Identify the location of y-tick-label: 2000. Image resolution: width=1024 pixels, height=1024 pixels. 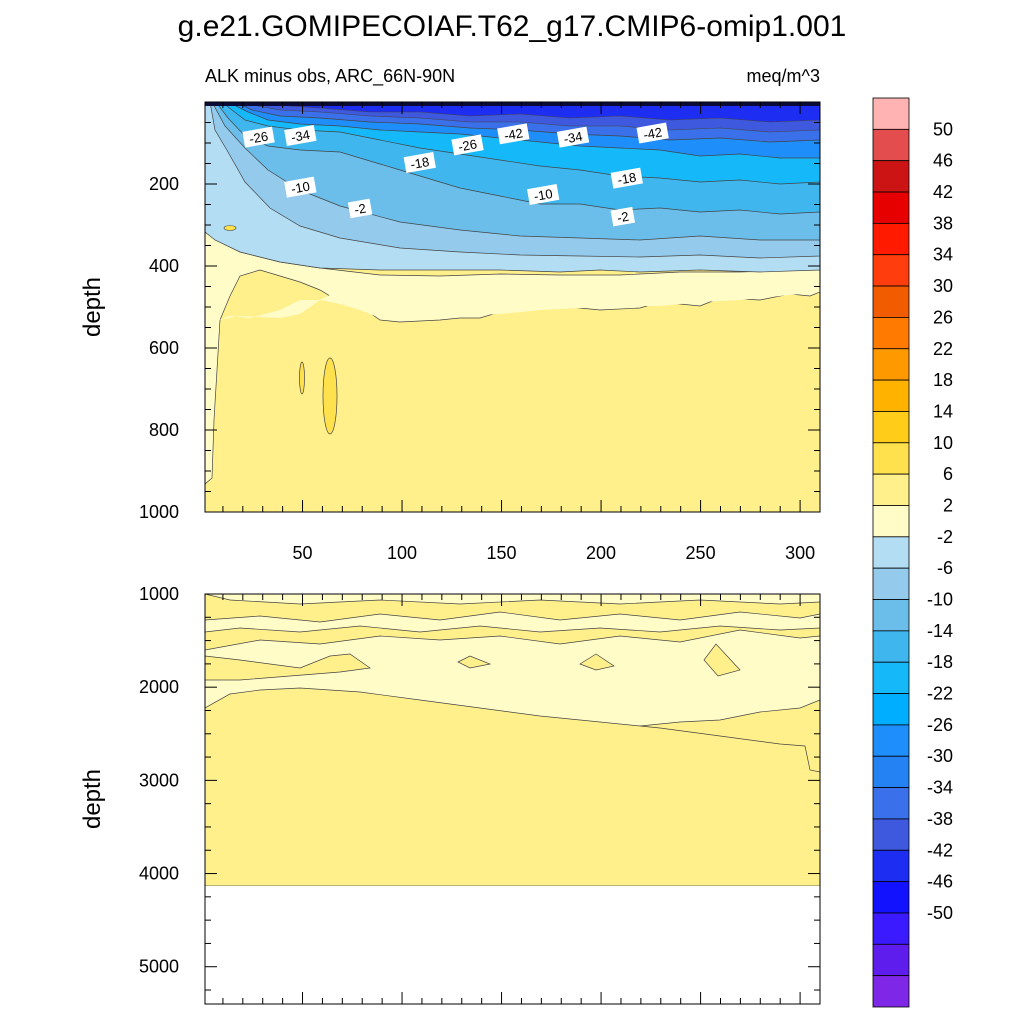
(159, 687).